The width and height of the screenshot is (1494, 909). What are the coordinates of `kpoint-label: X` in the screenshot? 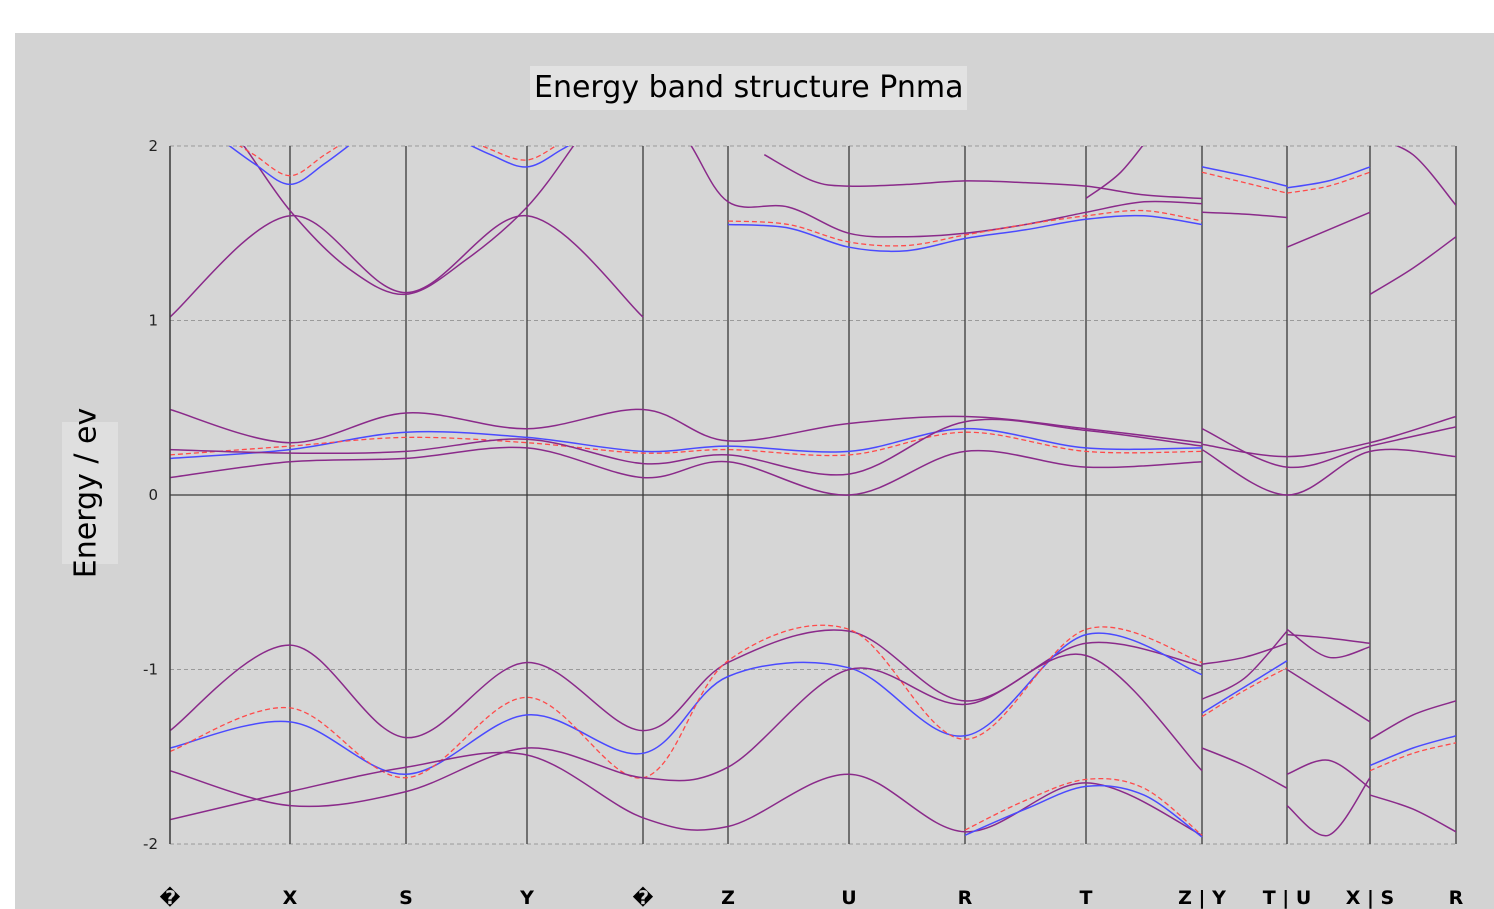 It's located at (290, 898).